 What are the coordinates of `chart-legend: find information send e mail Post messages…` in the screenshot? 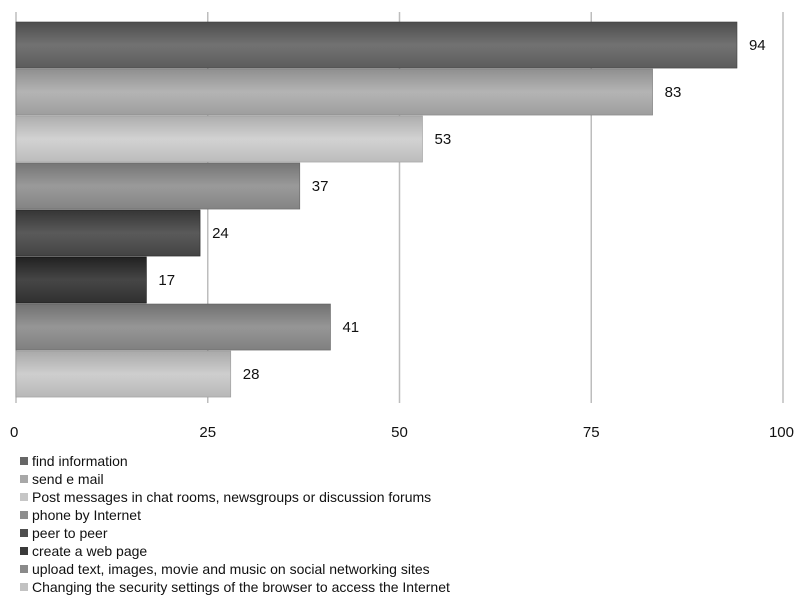 It's located at (235, 524).